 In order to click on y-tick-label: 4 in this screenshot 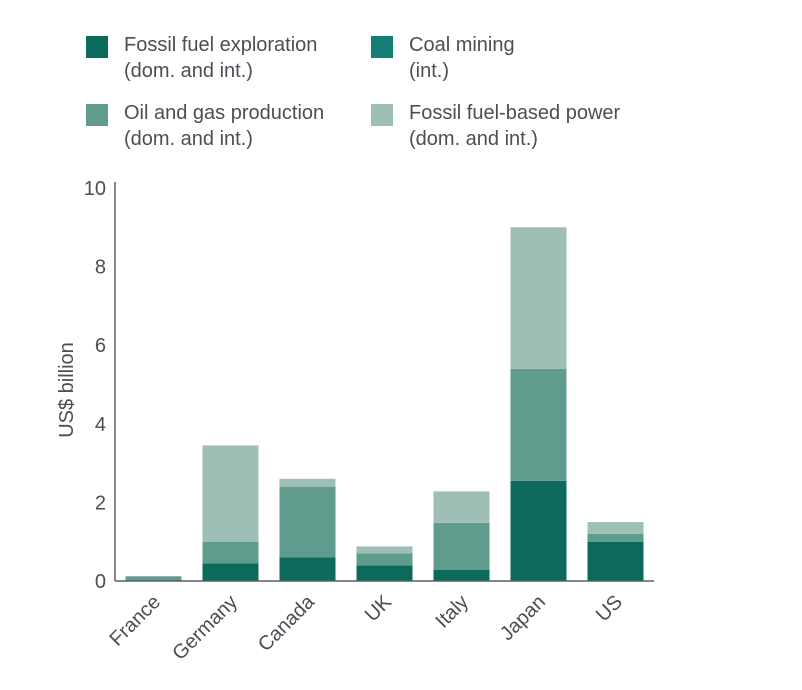, I will do `click(100, 425)`.